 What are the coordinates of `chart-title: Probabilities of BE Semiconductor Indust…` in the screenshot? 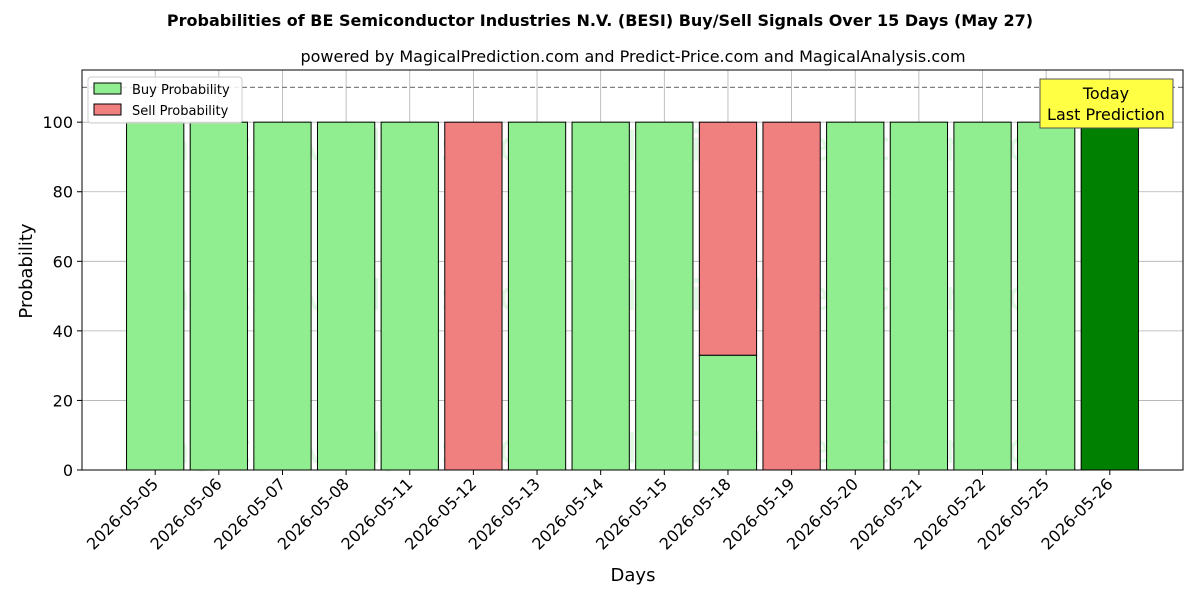 It's located at (600, 20).